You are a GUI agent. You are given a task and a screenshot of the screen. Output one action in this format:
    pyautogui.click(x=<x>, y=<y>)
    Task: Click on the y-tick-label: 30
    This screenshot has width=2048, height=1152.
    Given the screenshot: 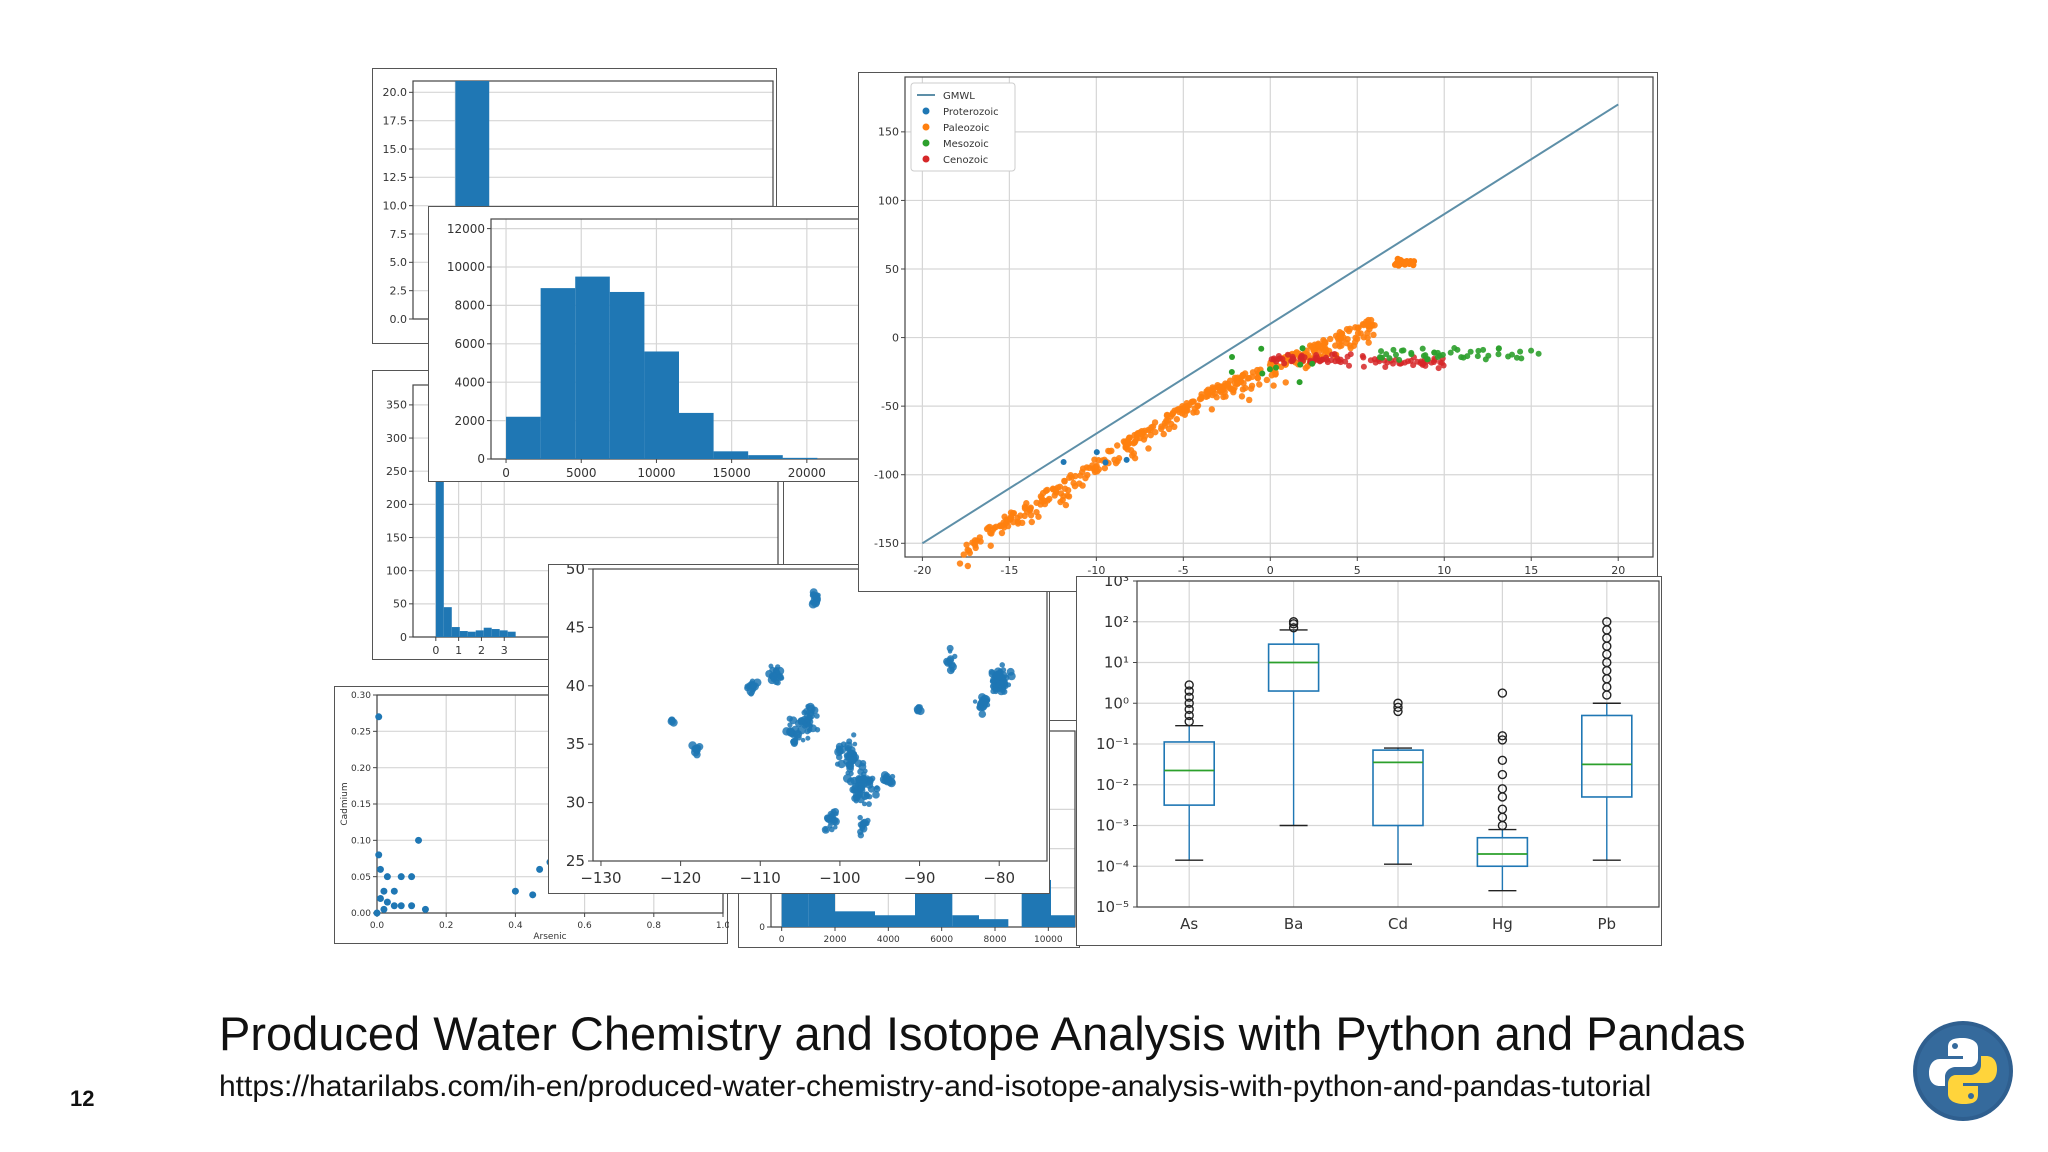 What is the action you would take?
    pyautogui.click(x=575, y=803)
    